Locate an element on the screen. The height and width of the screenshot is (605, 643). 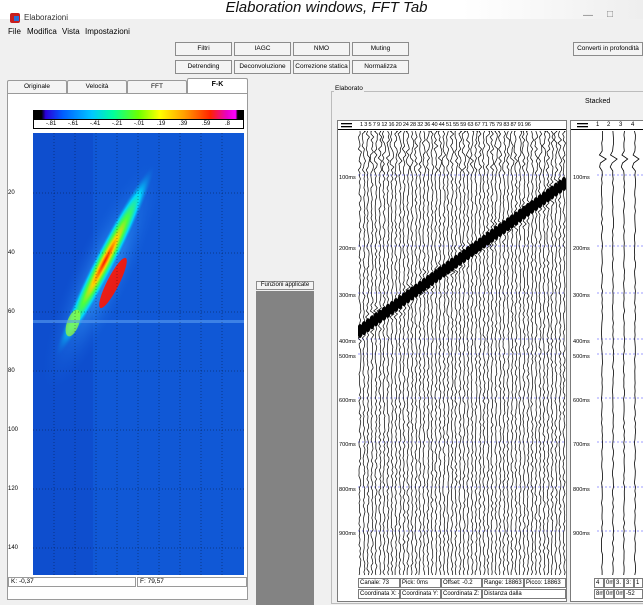
colorbar is located at coordinates (138, 114).